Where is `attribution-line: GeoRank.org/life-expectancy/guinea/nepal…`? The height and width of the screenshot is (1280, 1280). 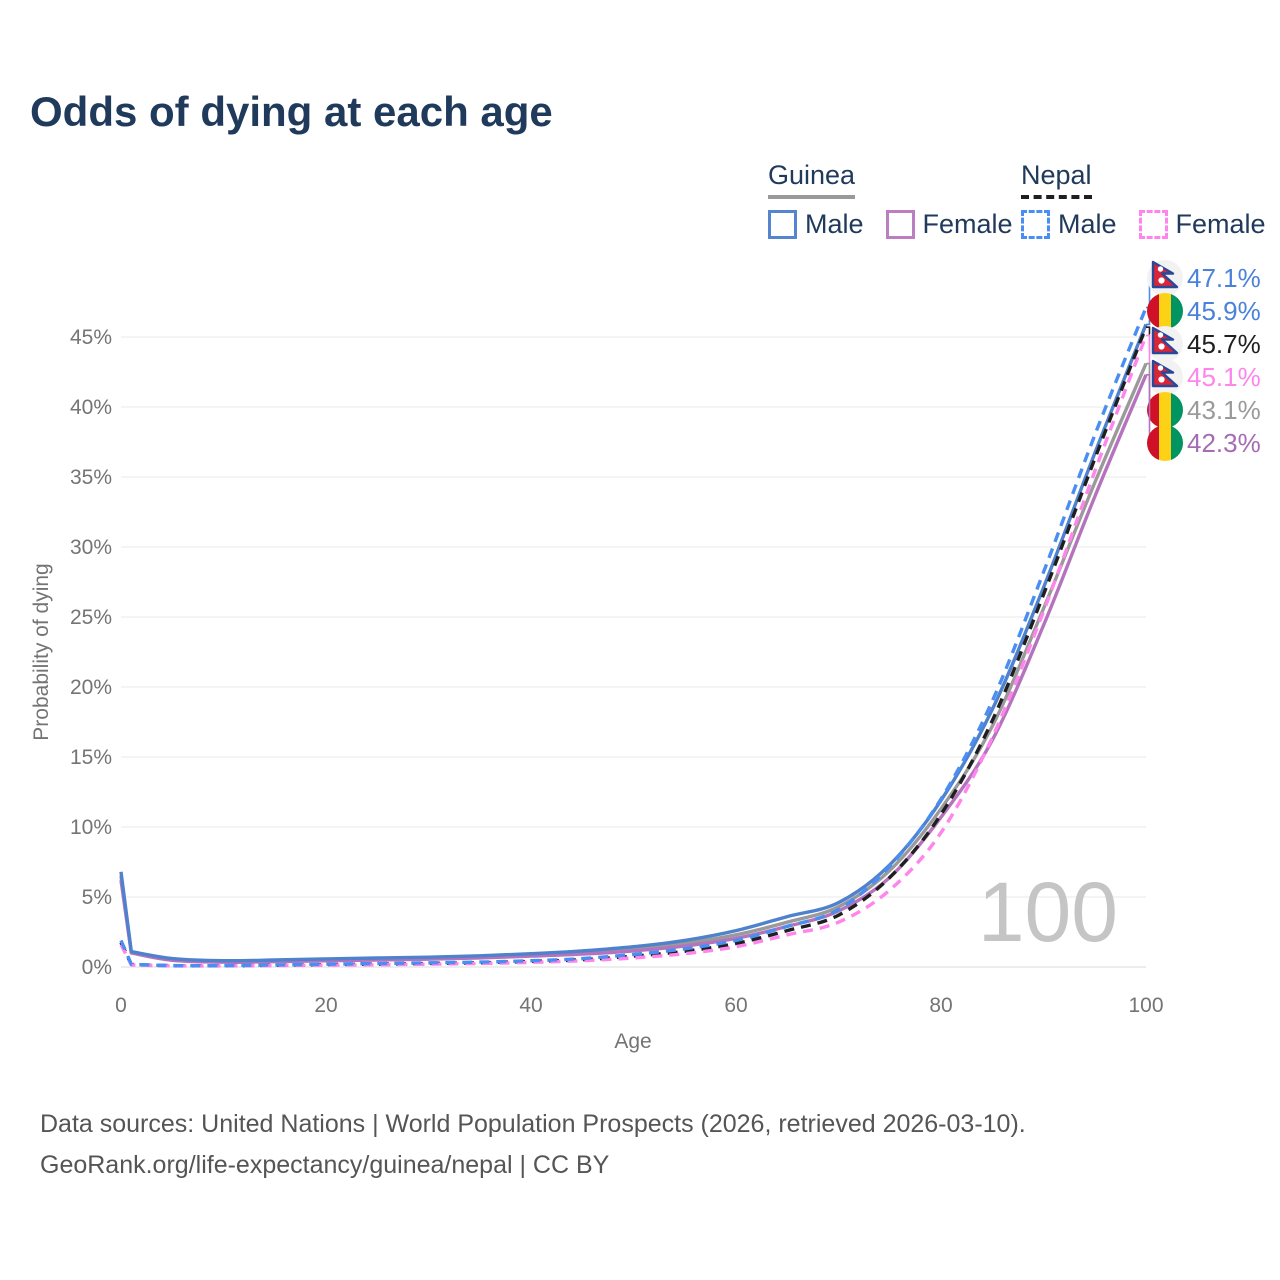 attribution-line: GeoRank.org/life-expectancy/guinea/nepal… is located at coordinates (325, 1165).